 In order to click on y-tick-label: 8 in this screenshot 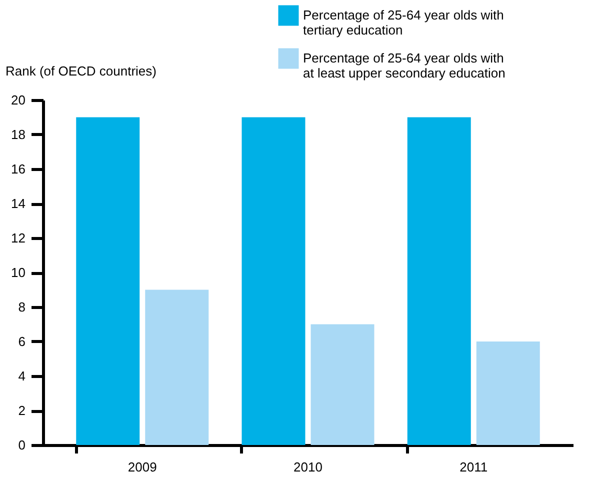, I will do `click(22, 307)`.